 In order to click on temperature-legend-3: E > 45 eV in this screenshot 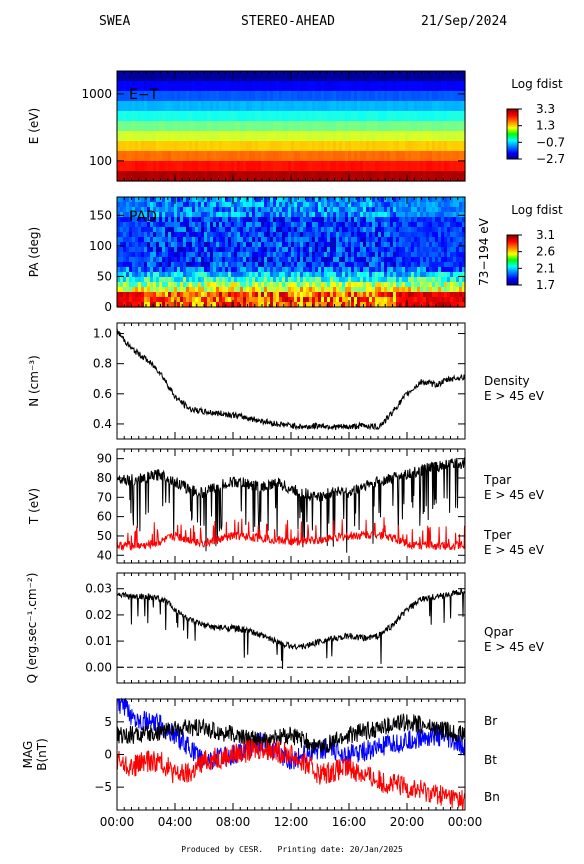, I will do `click(514, 550)`.